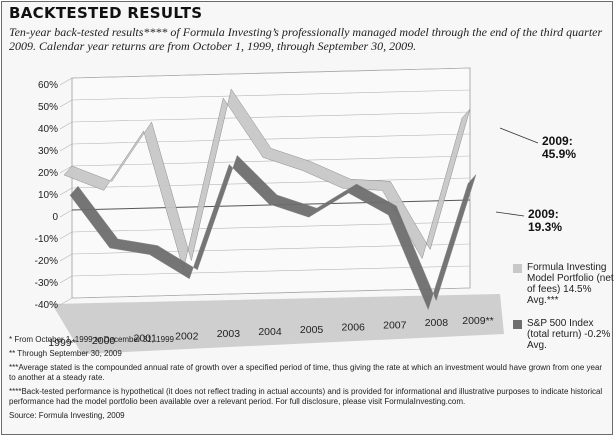  What do you see at coordinates (437, 323) in the screenshot?
I see `x-tick-label: 2008` at bounding box center [437, 323].